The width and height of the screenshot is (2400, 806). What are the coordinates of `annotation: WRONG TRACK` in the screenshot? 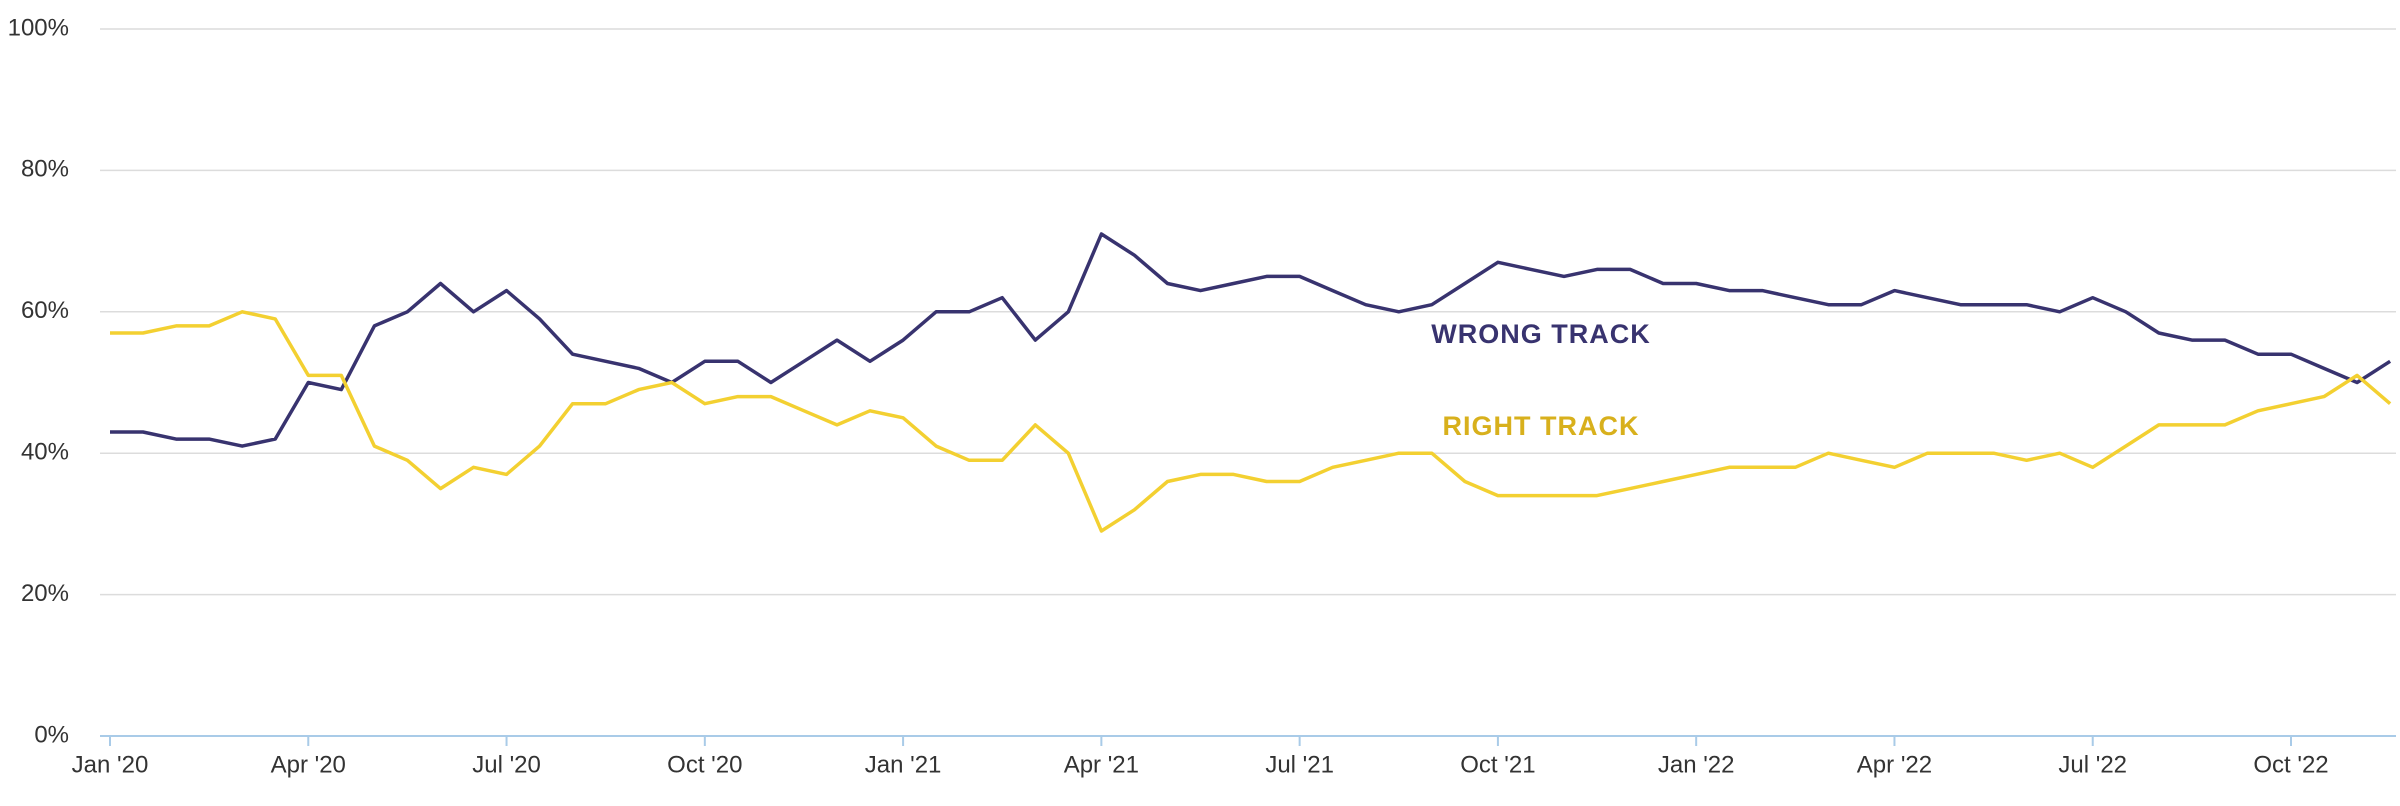 It's located at (1540, 334).